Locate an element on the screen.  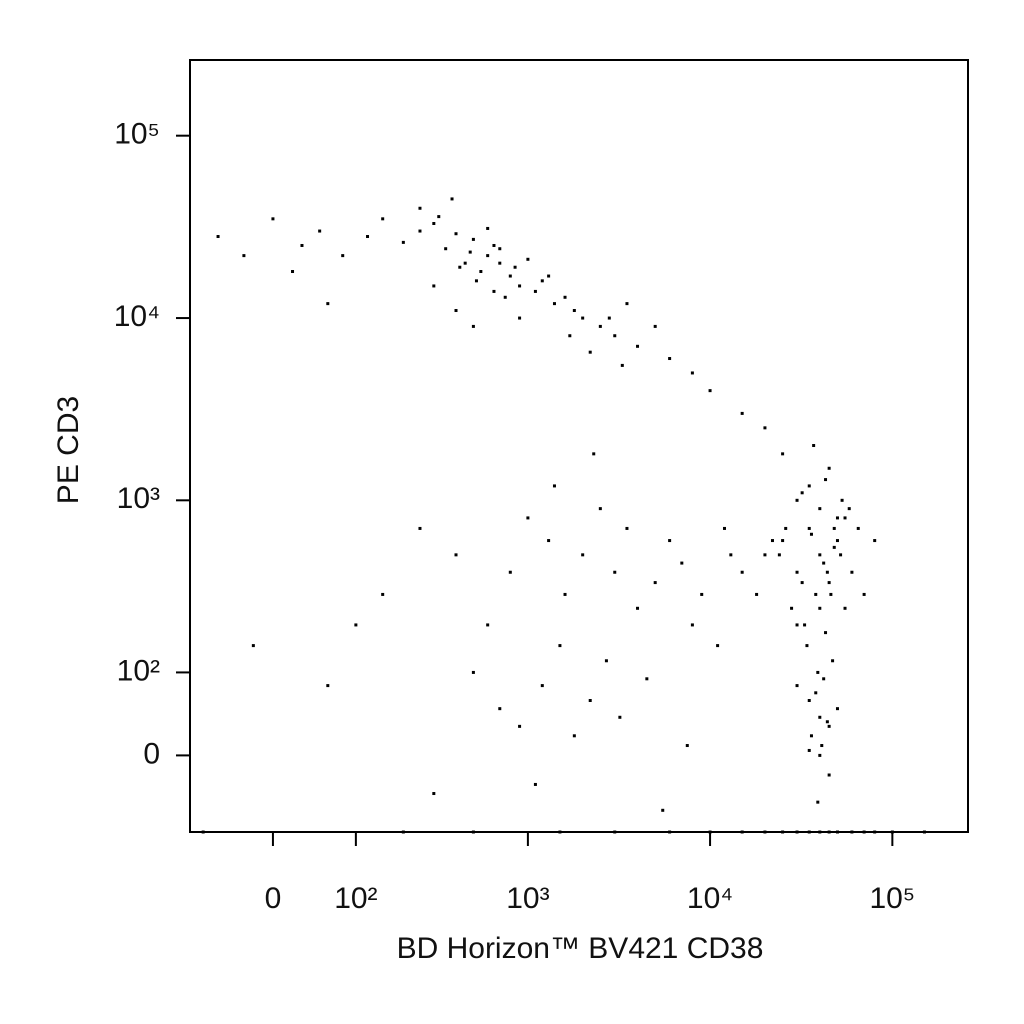
x-tick-label: 10² is located at coordinates (355, 898).